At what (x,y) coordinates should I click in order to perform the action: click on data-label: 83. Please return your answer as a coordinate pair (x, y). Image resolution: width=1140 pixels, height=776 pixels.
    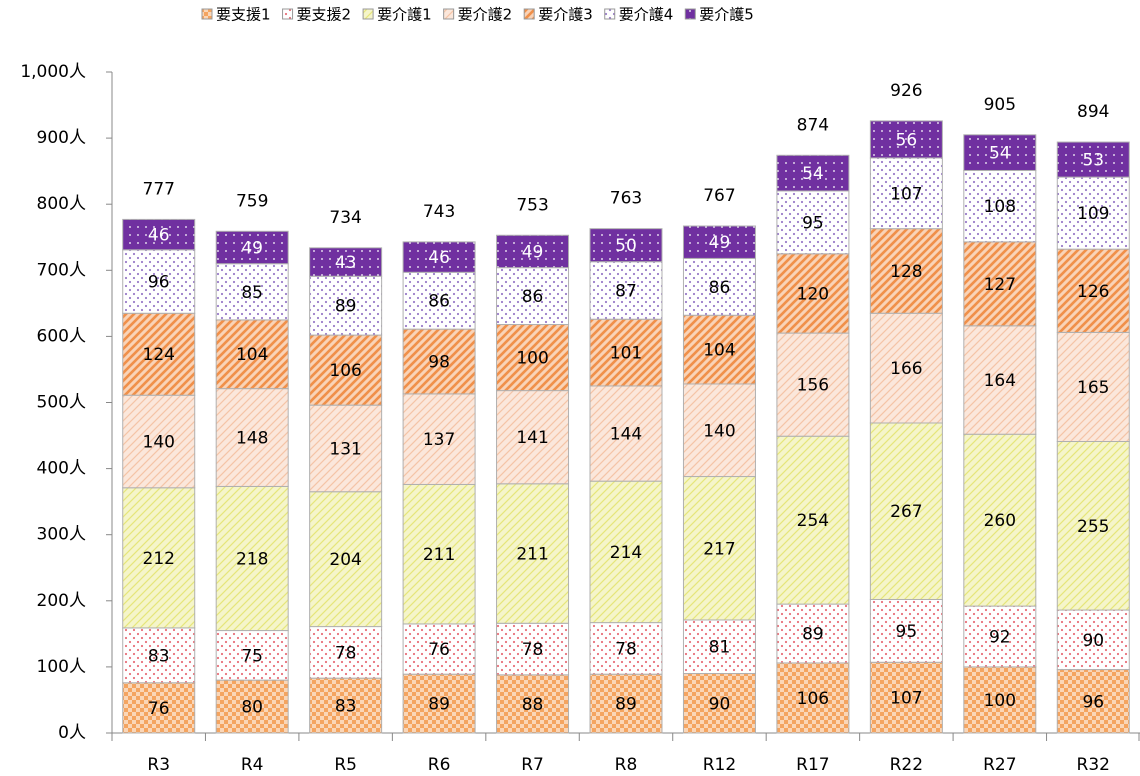
    Looking at the image, I should click on (346, 707).